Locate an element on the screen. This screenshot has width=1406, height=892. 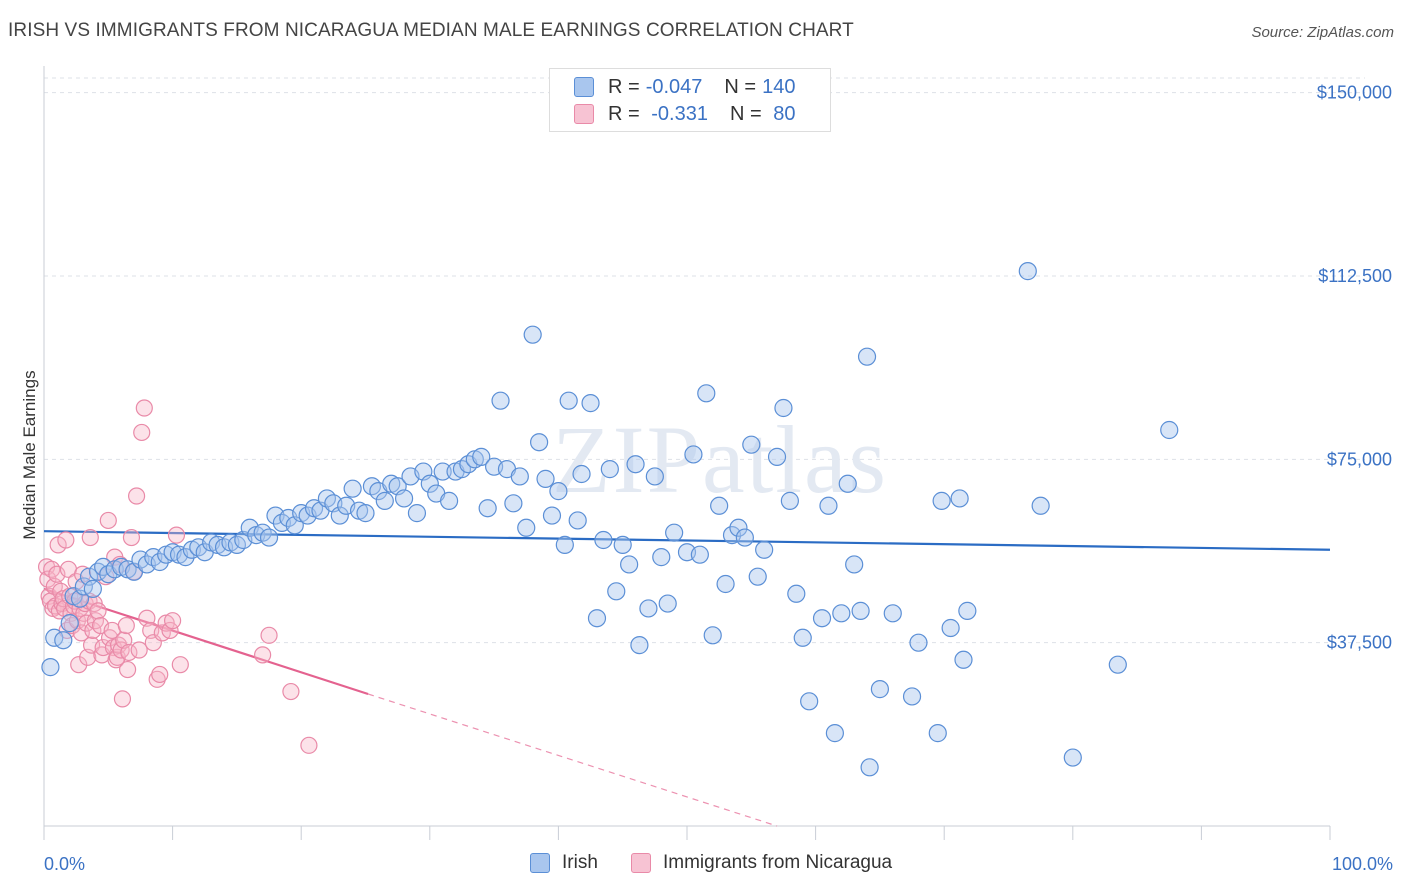
irish-n-label: N = is located at coordinates (740, 86).